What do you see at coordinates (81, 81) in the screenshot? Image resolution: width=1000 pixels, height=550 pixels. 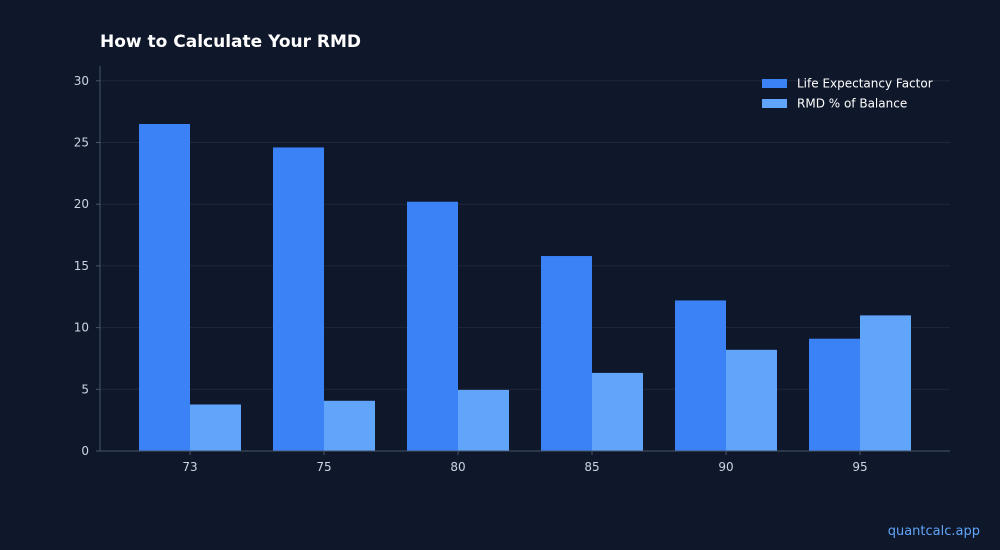 I see `y-tick-label: 30` at bounding box center [81, 81].